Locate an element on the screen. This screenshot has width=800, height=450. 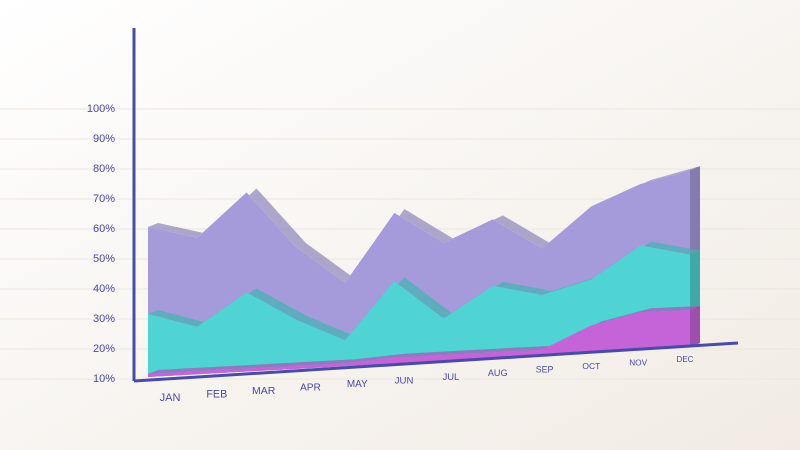
y-tick-label: 60% is located at coordinates (104, 229).